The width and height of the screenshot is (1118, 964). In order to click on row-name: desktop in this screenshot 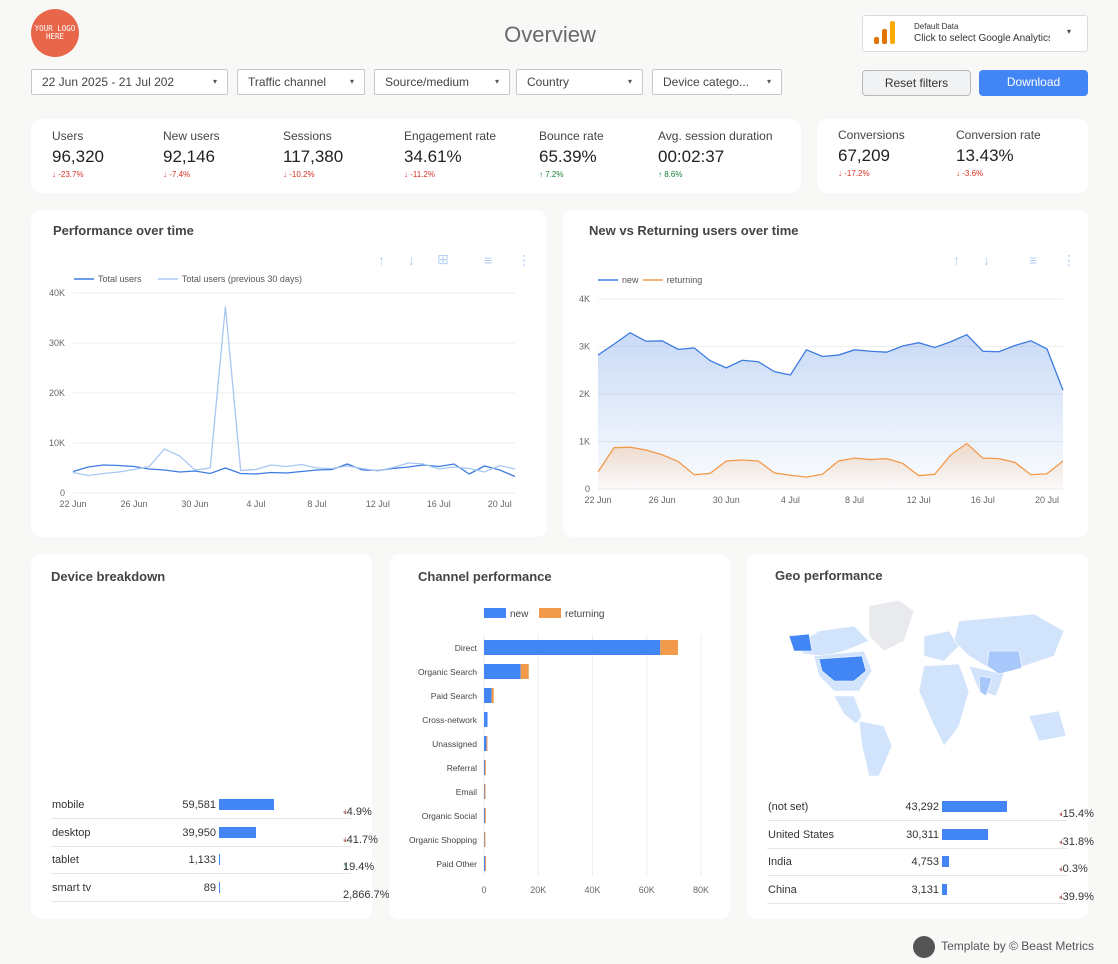, I will do `click(71, 832)`.